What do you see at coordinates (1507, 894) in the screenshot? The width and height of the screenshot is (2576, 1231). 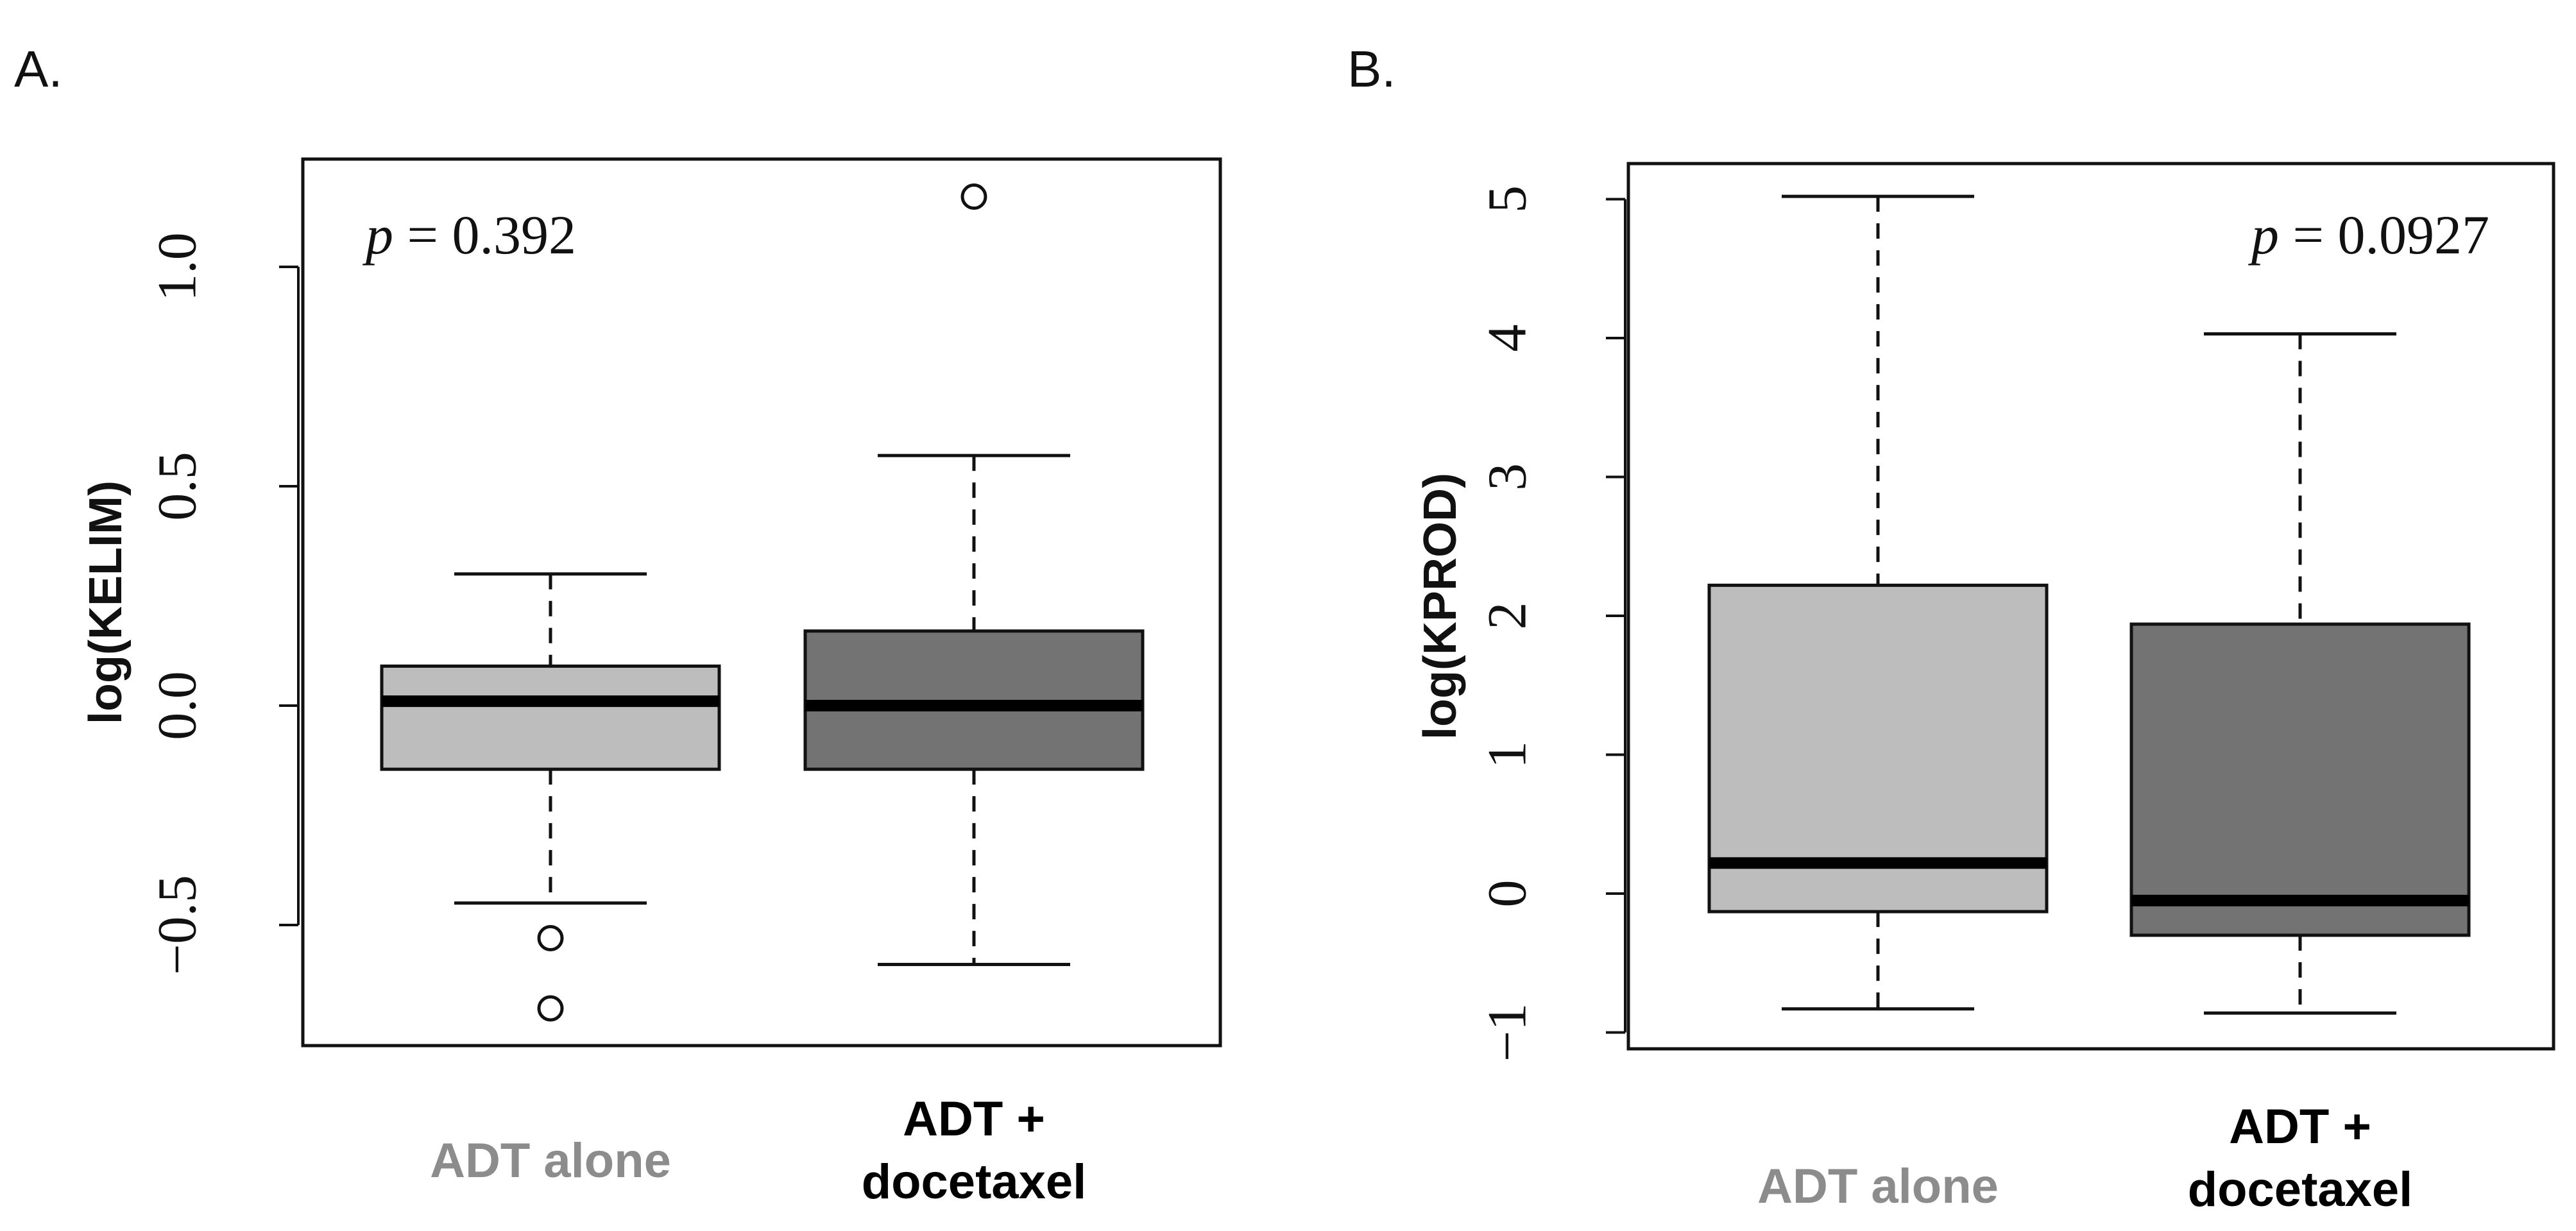 I see `y-tick-label: 0` at bounding box center [1507, 894].